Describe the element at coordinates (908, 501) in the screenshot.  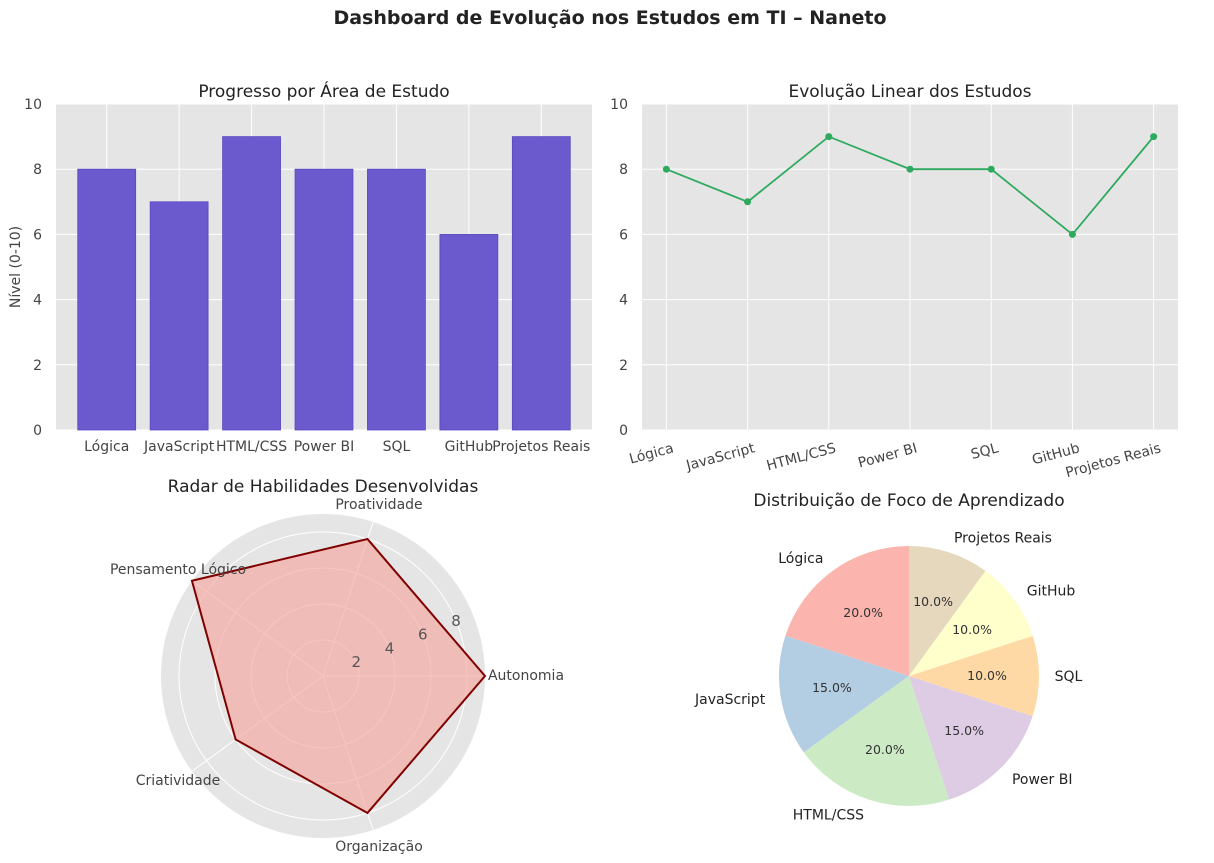
I see `chart-title: Distribuição de Foco de Aprendizado` at that location.